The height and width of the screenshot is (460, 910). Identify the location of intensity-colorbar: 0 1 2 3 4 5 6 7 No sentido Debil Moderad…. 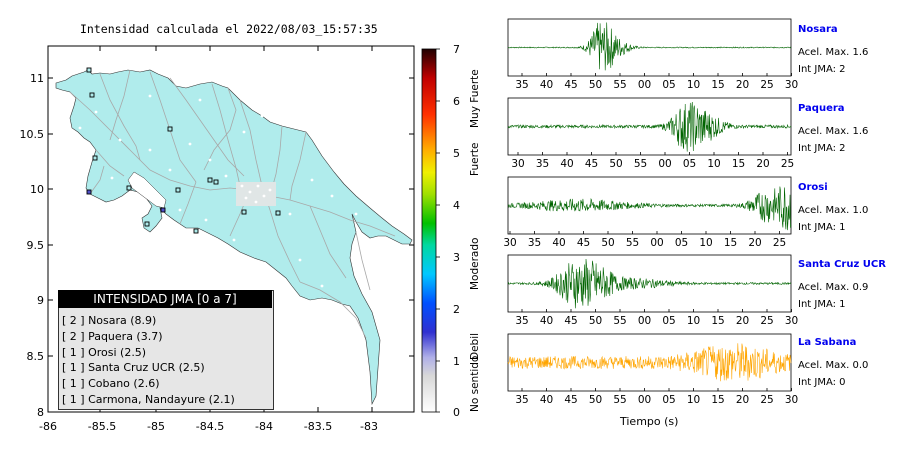
(451, 231).